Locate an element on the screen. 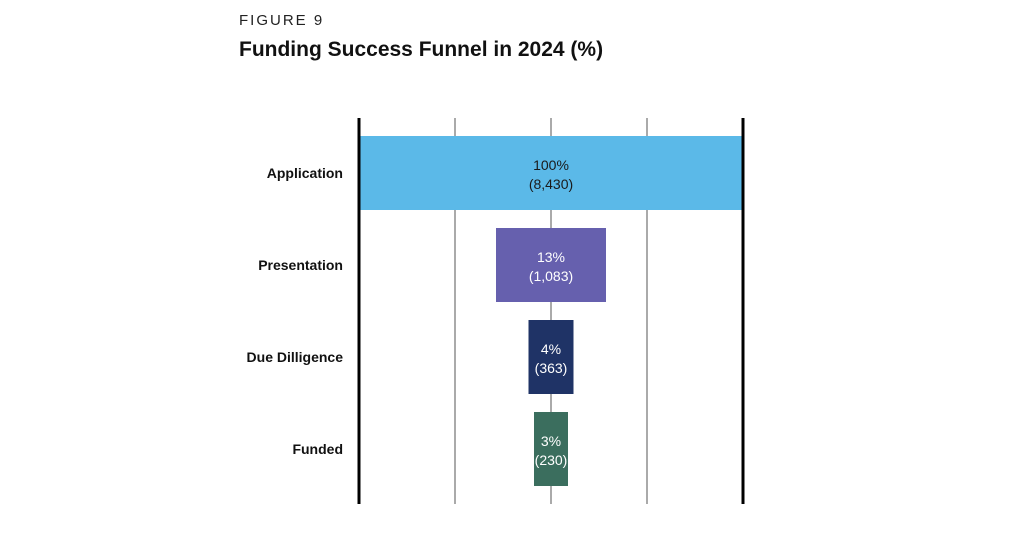  count-label: (363) is located at coordinates (551, 368).